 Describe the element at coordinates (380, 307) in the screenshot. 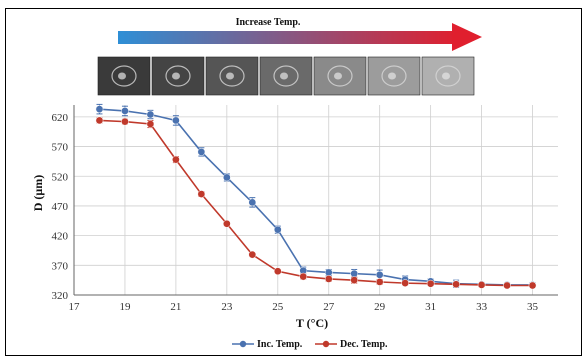

I see `x-tick-label: 29` at that location.